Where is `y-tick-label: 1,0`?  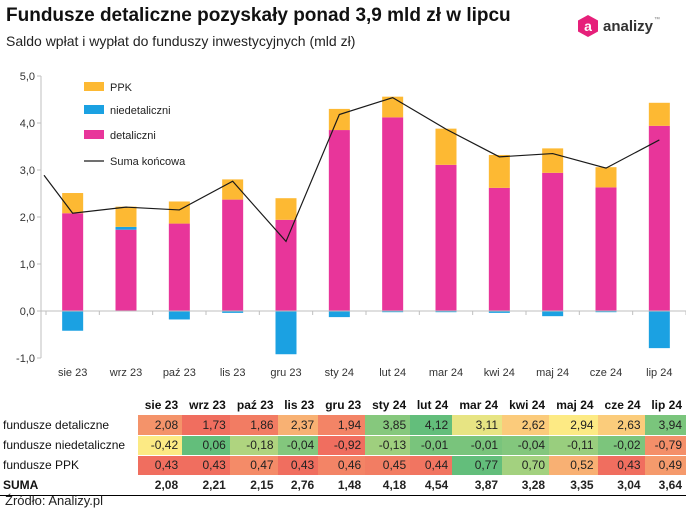
y-tick-label: 1,0 is located at coordinates (27, 265).